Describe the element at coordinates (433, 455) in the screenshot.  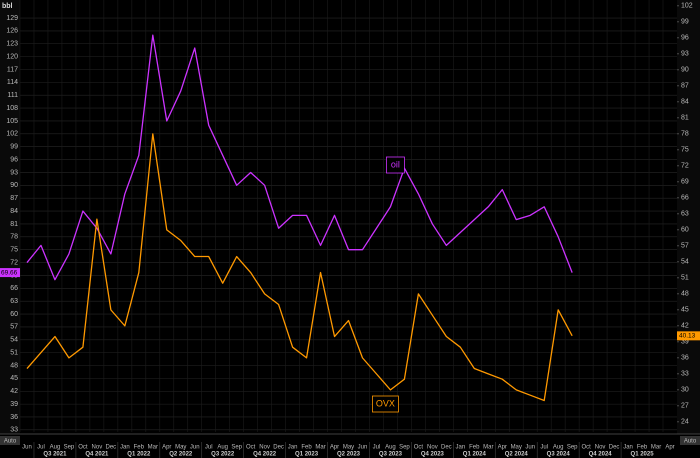
I see `quarter-label: Q4 2023` at that location.